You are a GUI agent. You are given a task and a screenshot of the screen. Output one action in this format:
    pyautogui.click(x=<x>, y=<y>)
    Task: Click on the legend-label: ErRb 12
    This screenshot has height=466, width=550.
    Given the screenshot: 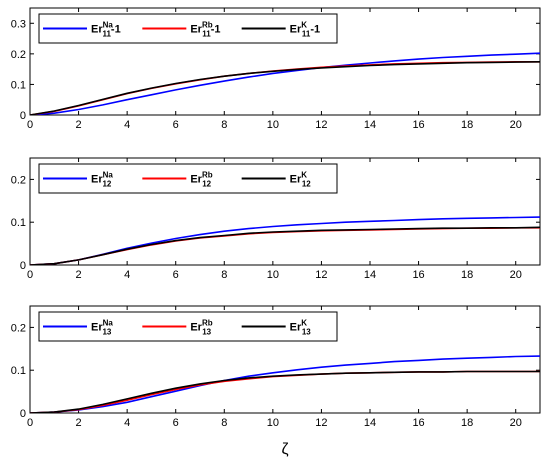 What is the action you would take?
    pyautogui.click(x=201, y=180)
    